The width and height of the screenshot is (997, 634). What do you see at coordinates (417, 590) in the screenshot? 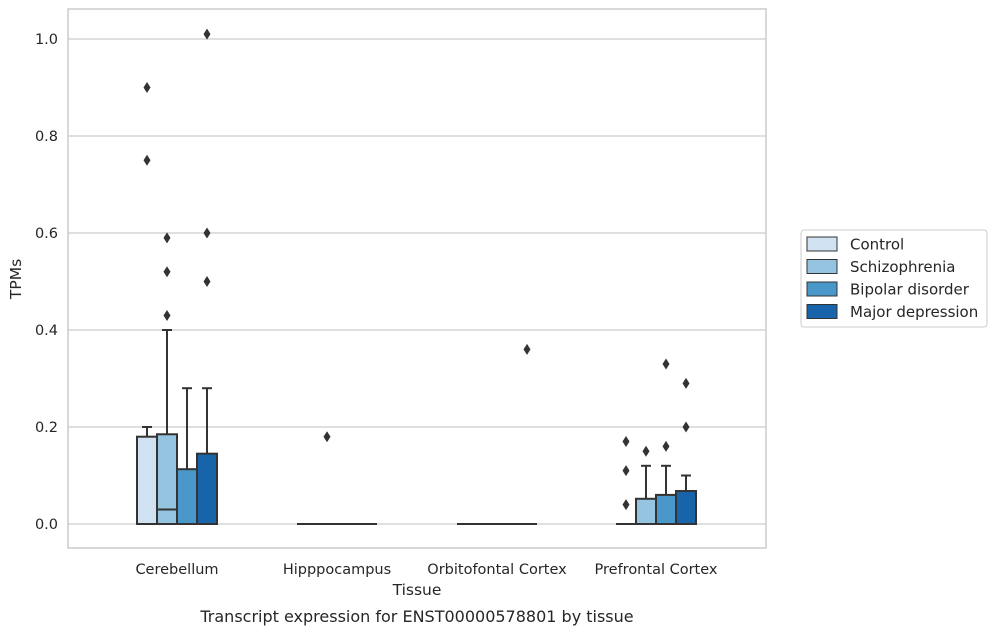
I see `x-axis-label: Tissue` at bounding box center [417, 590].